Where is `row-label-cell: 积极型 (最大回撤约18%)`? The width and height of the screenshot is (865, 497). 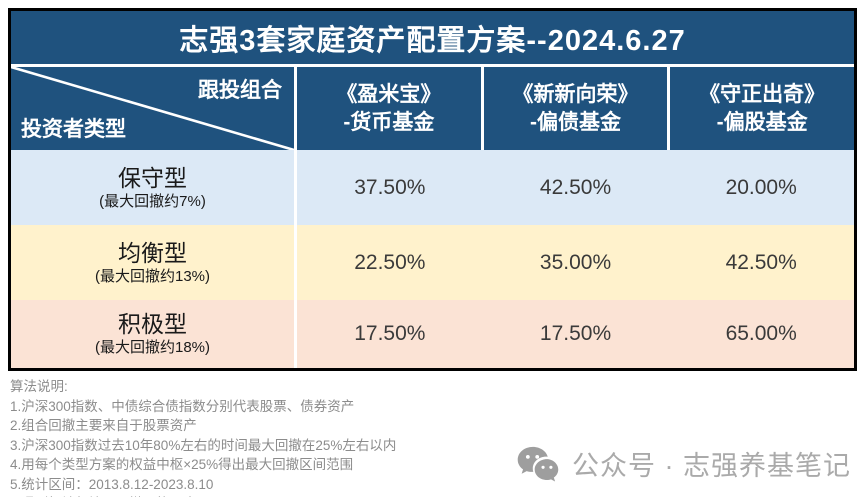 row-label-cell: 积极型 (最大回撤约18%) is located at coordinates (154, 334).